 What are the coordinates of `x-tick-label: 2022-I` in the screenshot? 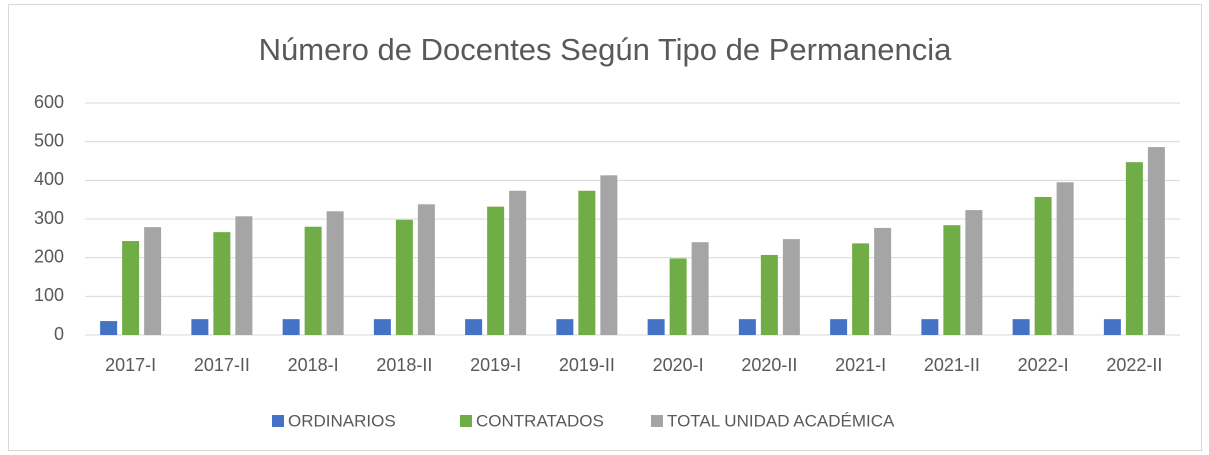 It's located at (1043, 365).